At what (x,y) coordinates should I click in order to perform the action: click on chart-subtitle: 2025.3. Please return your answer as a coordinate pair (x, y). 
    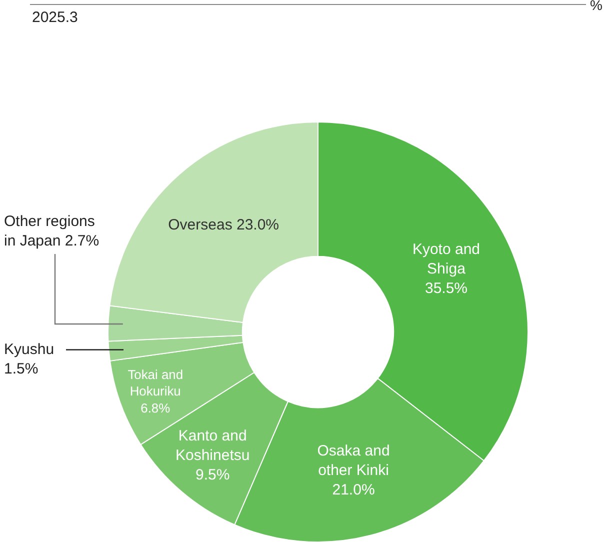
    Looking at the image, I should click on (55, 17).